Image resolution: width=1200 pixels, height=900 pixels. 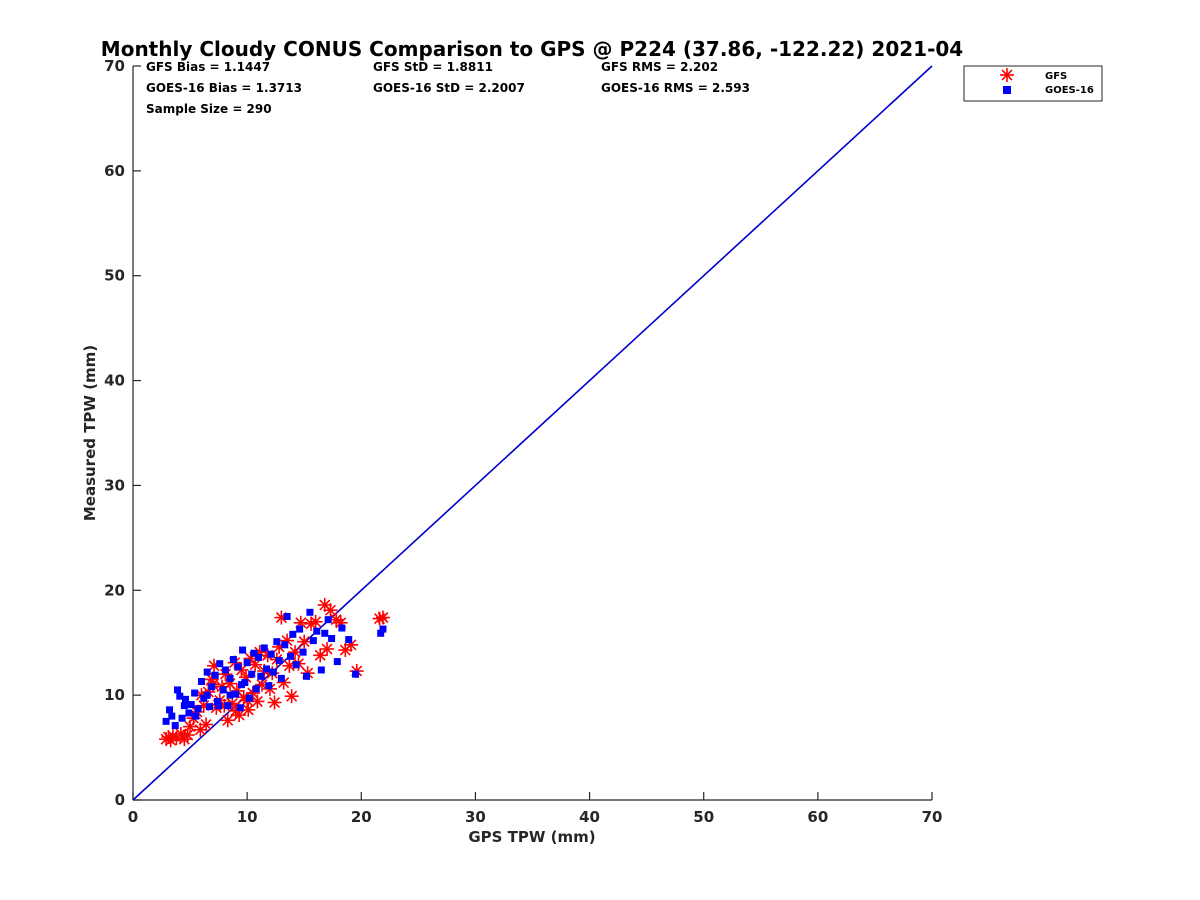 I want to click on x-tick-label: 70, so click(x=932, y=817).